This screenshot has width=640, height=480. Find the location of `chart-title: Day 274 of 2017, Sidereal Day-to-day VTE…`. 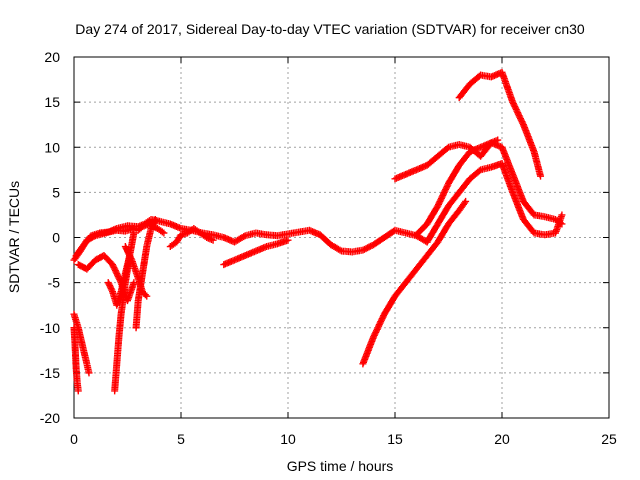

chart-title: Day 274 of 2017, Sidereal Day-to-day VTE… is located at coordinates (330, 29).